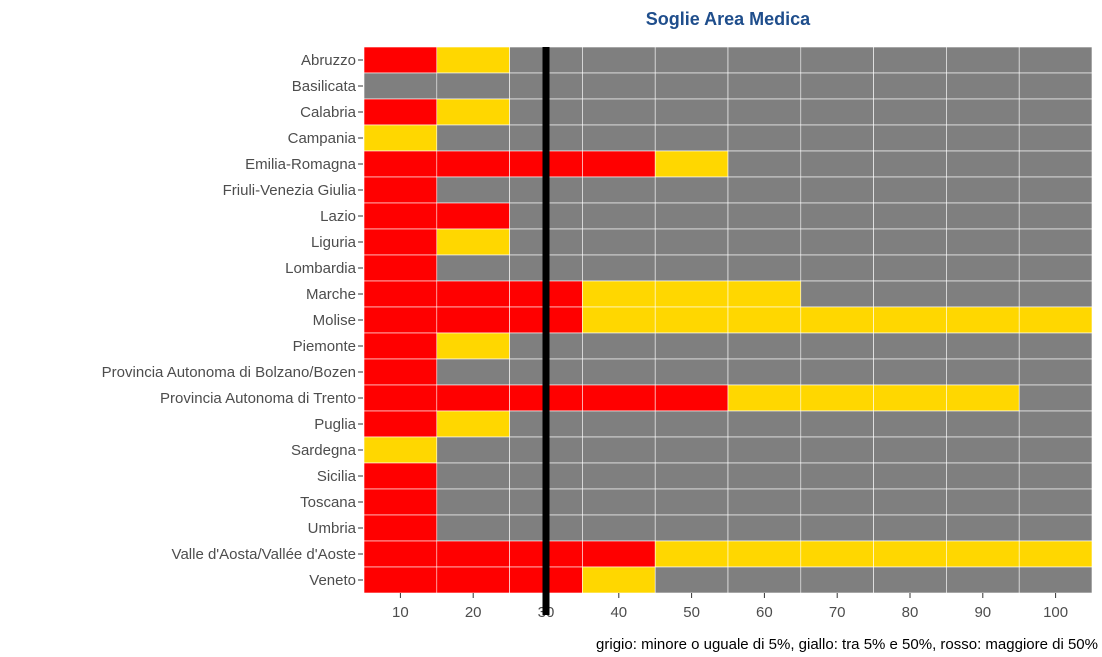  I want to click on y-tick-label: Basilicata, so click(324, 86).